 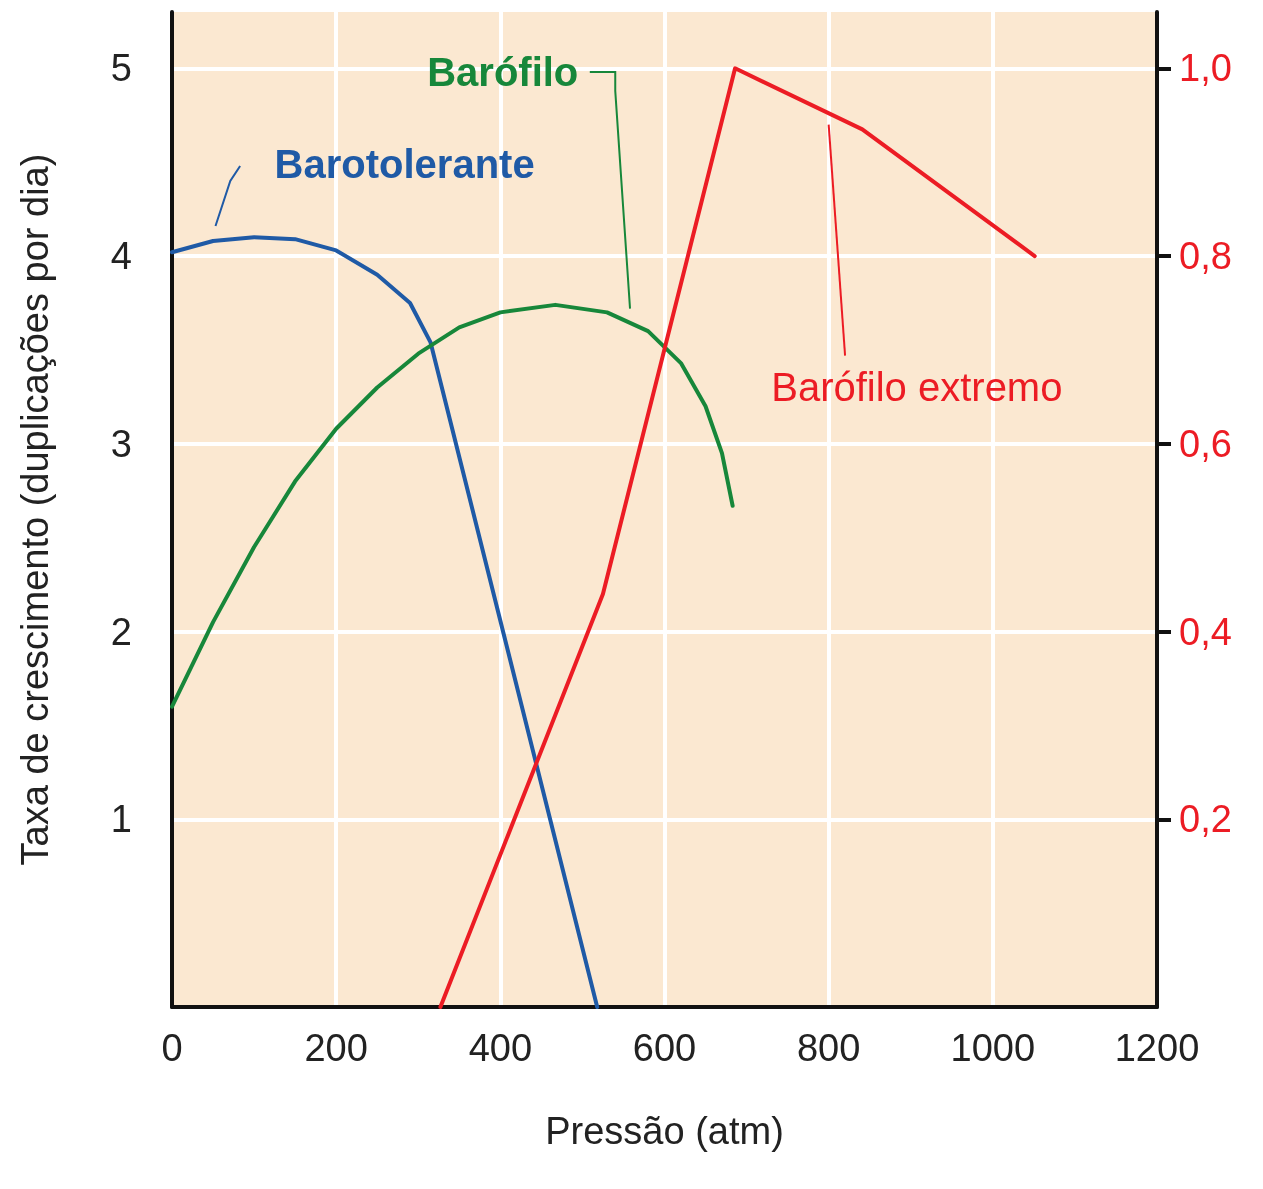 What do you see at coordinates (121, 68) in the screenshot?
I see `y-tick-label: 5` at bounding box center [121, 68].